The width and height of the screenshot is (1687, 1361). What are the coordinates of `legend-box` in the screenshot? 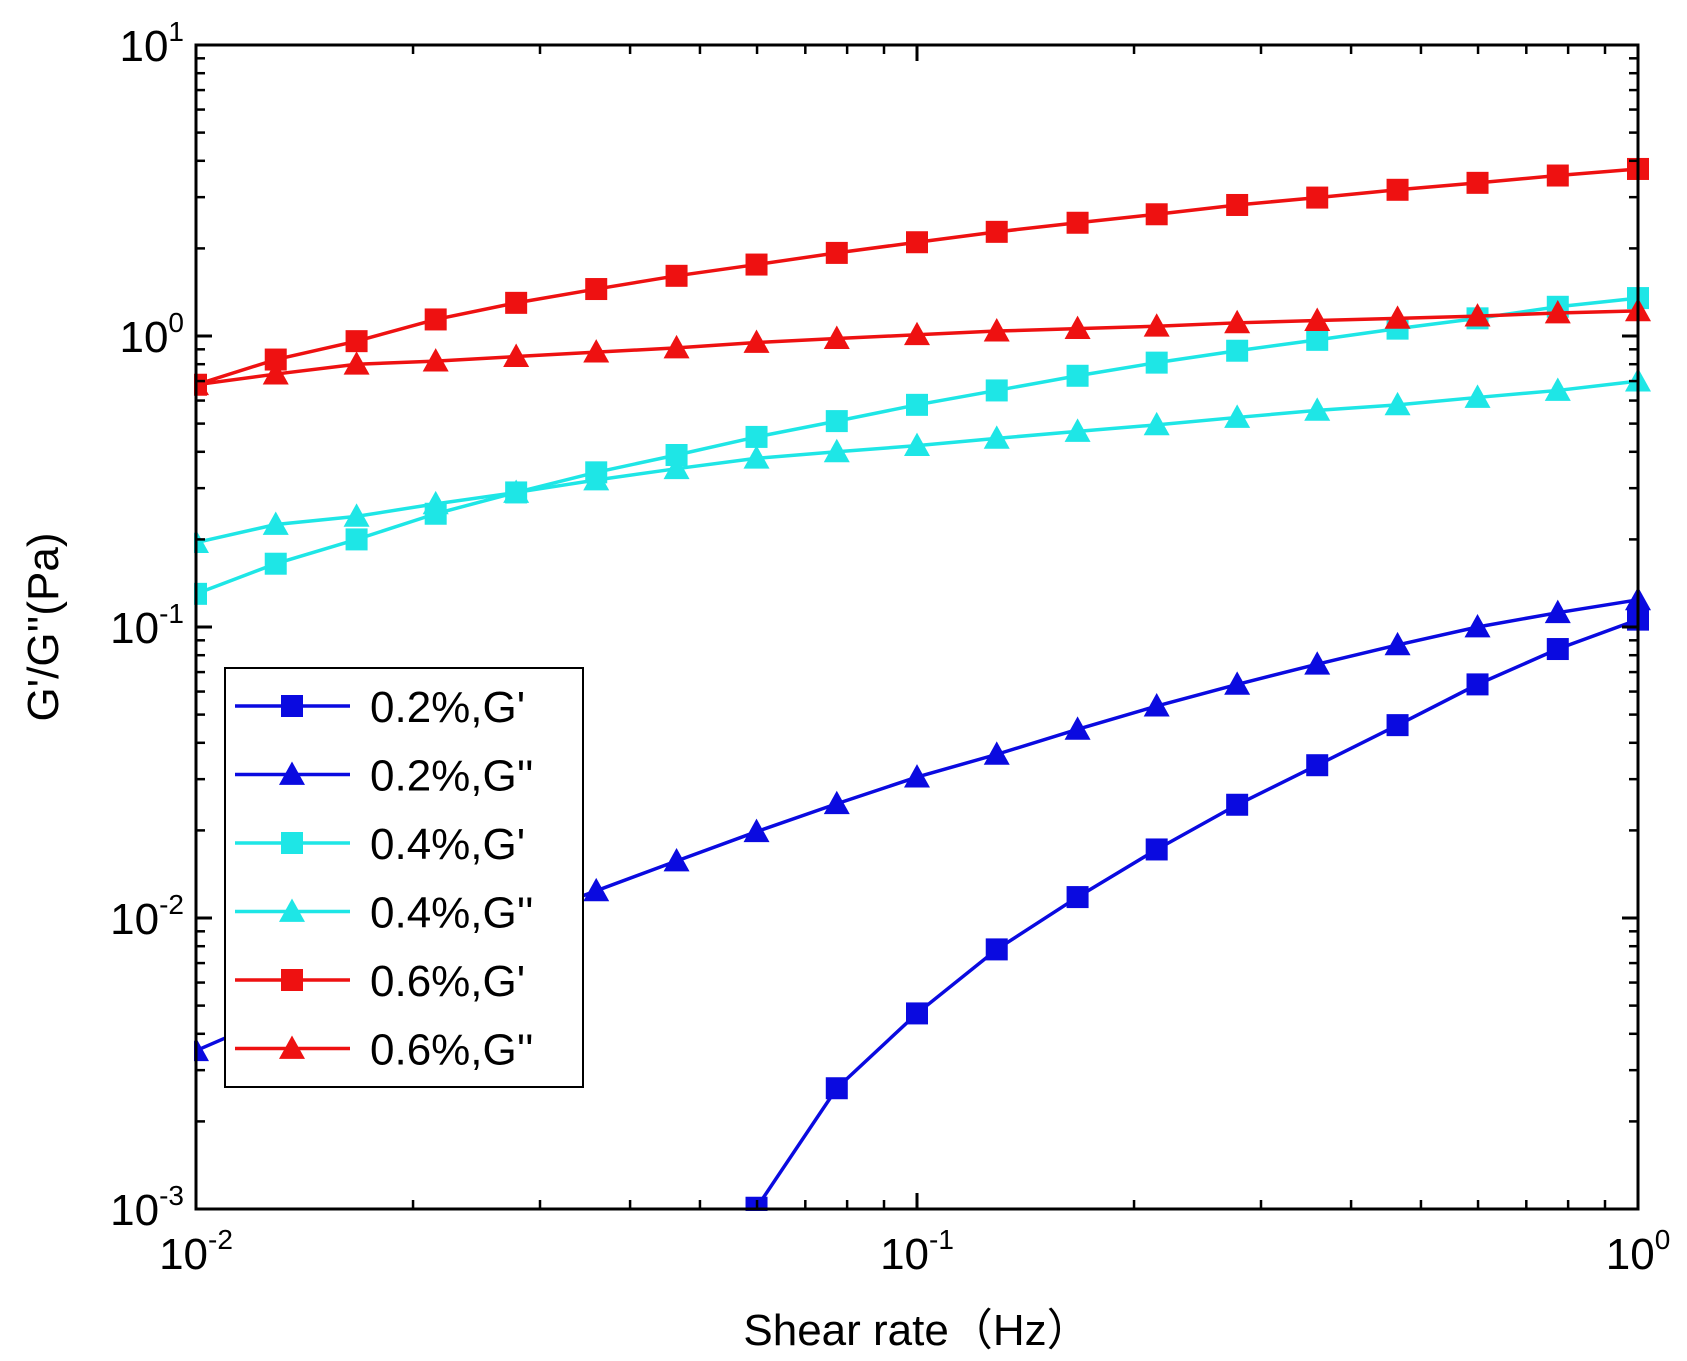 It's located at (404, 877).